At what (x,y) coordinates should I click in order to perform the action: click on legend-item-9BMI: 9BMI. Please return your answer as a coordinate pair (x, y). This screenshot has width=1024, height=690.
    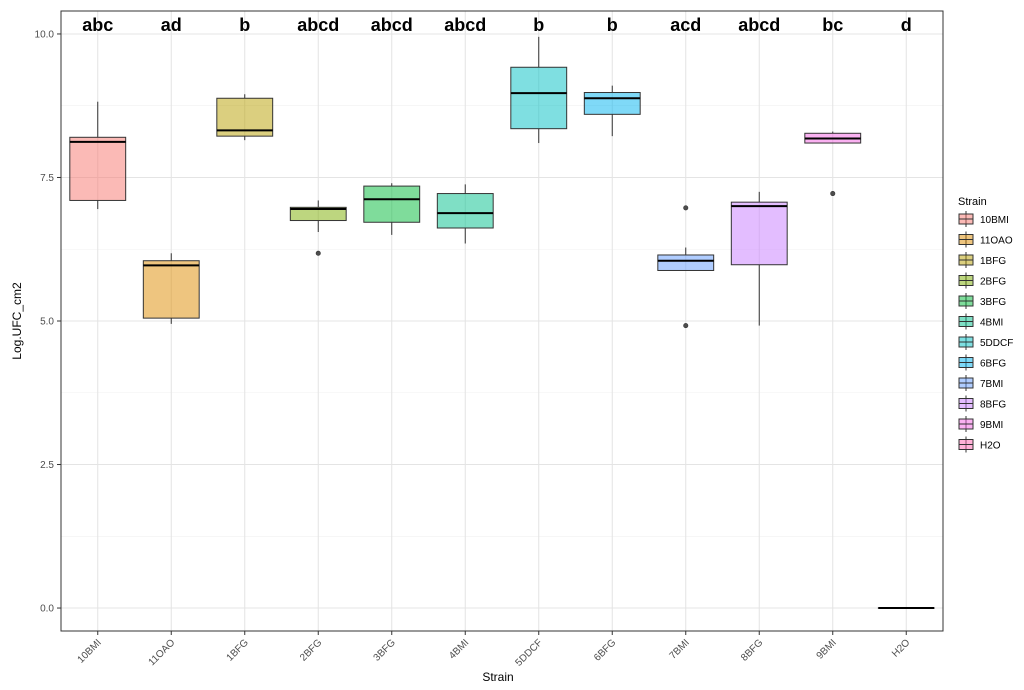
    Looking at the image, I should click on (981, 424).